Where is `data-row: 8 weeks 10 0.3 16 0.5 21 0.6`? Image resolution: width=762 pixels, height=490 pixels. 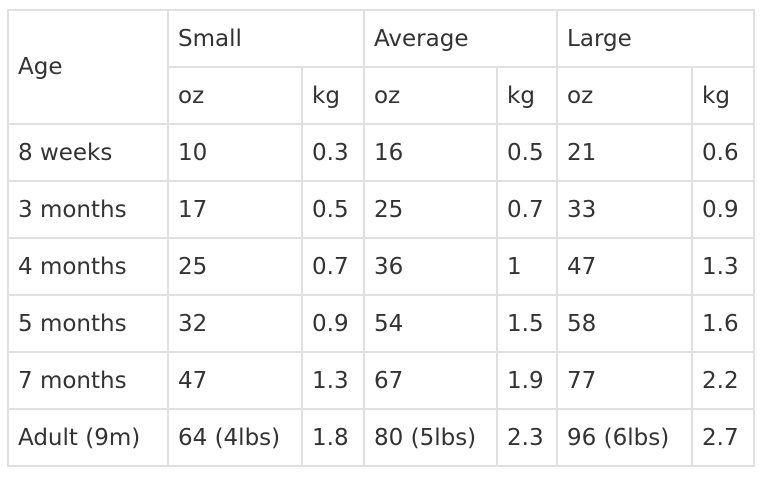 data-row: 8 weeks 10 0.3 16 0.5 21 0.6 is located at coordinates (381, 152).